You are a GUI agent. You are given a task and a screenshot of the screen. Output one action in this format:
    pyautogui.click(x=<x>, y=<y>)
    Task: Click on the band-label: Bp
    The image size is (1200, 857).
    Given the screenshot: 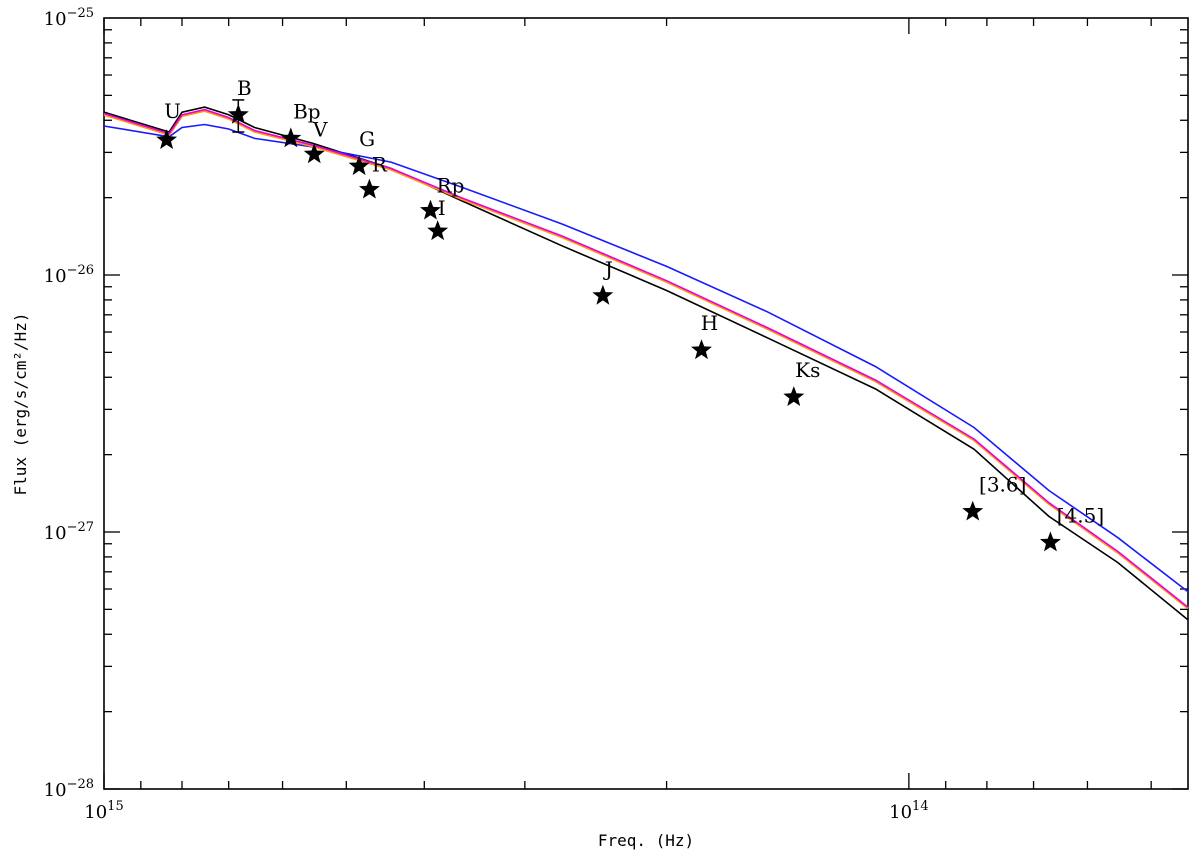 What is the action you would take?
    pyautogui.click(x=307, y=111)
    